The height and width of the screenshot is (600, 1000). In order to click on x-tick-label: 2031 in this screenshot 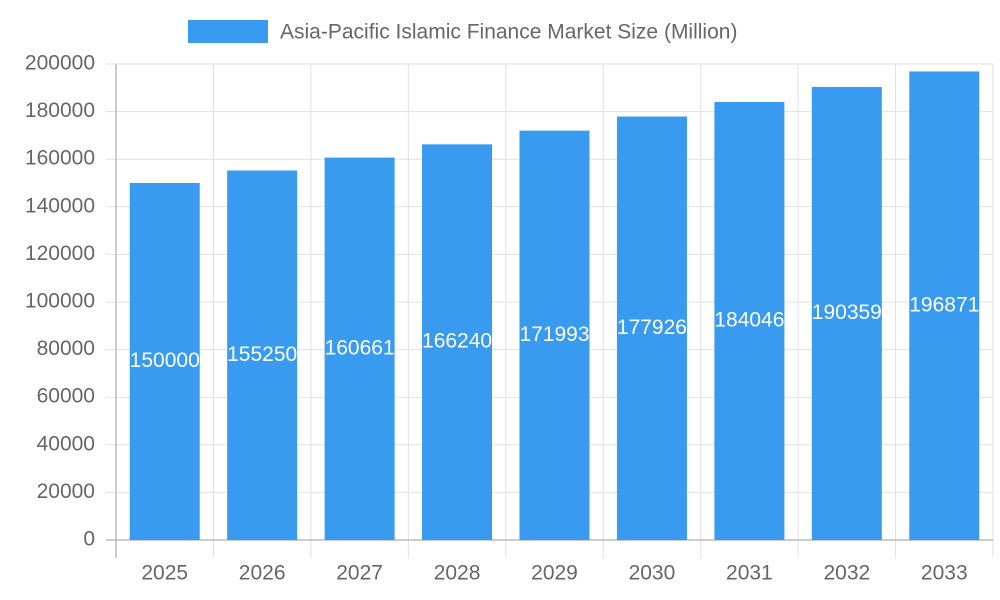, I will do `click(749, 573)`.